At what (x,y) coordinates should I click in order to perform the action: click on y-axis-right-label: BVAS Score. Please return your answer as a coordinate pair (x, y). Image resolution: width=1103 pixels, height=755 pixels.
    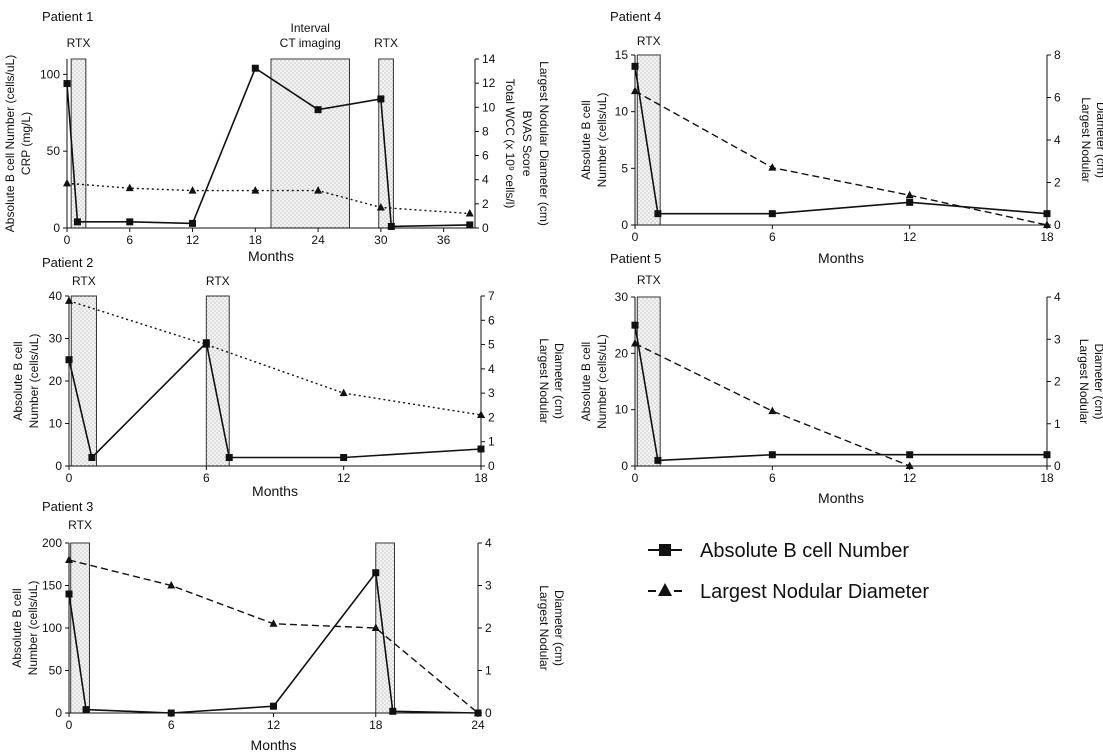
    Looking at the image, I should click on (527, 144).